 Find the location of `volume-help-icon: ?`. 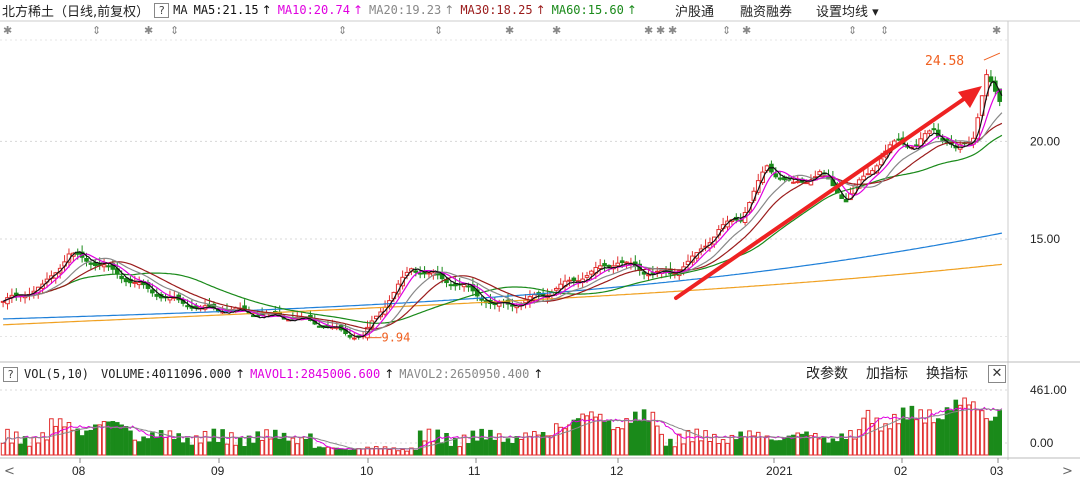

volume-help-icon: ? is located at coordinates (10, 374).